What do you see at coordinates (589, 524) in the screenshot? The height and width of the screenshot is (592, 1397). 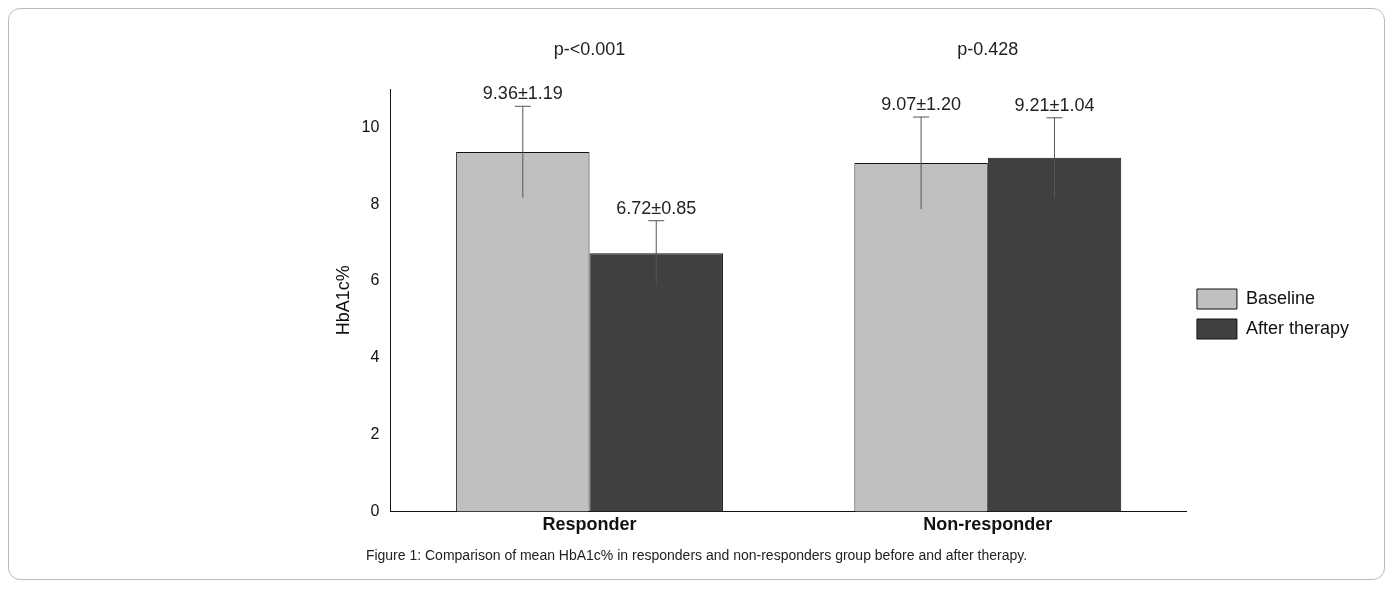 I see `x-tick-label: Responder` at bounding box center [589, 524].